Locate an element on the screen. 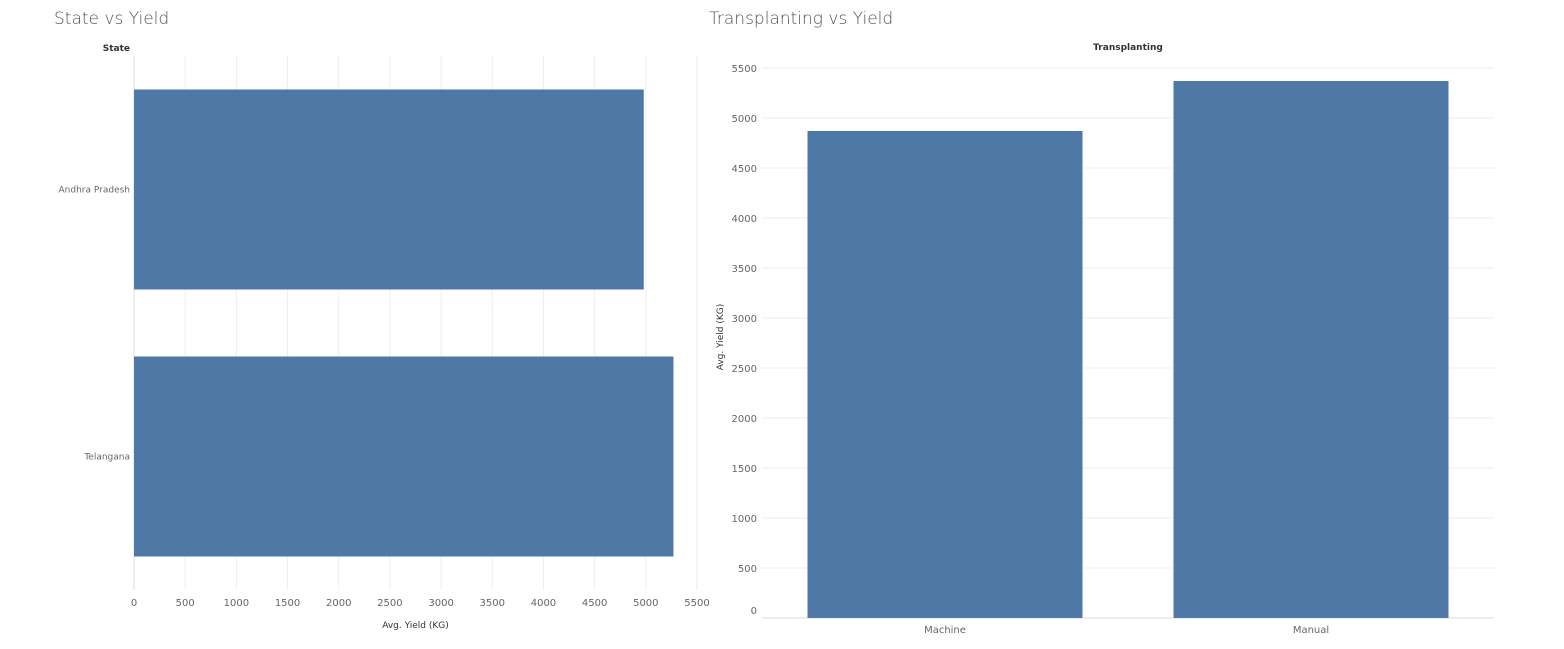  bar-manual is located at coordinates (1311, 349).